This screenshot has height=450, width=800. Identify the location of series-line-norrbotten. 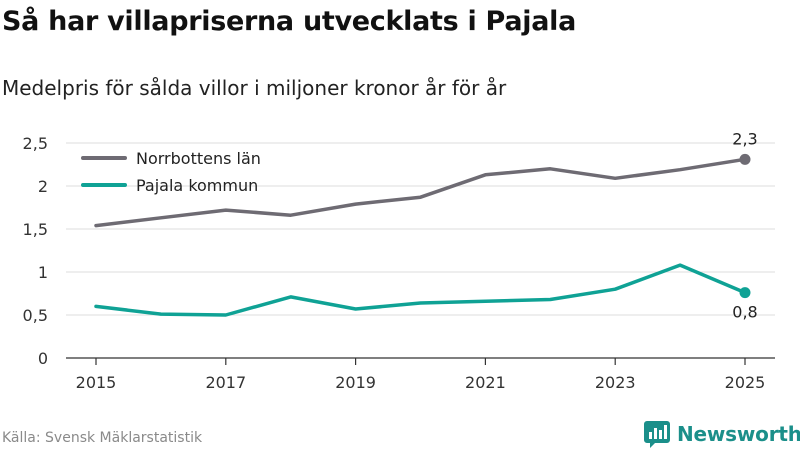
(420, 192).